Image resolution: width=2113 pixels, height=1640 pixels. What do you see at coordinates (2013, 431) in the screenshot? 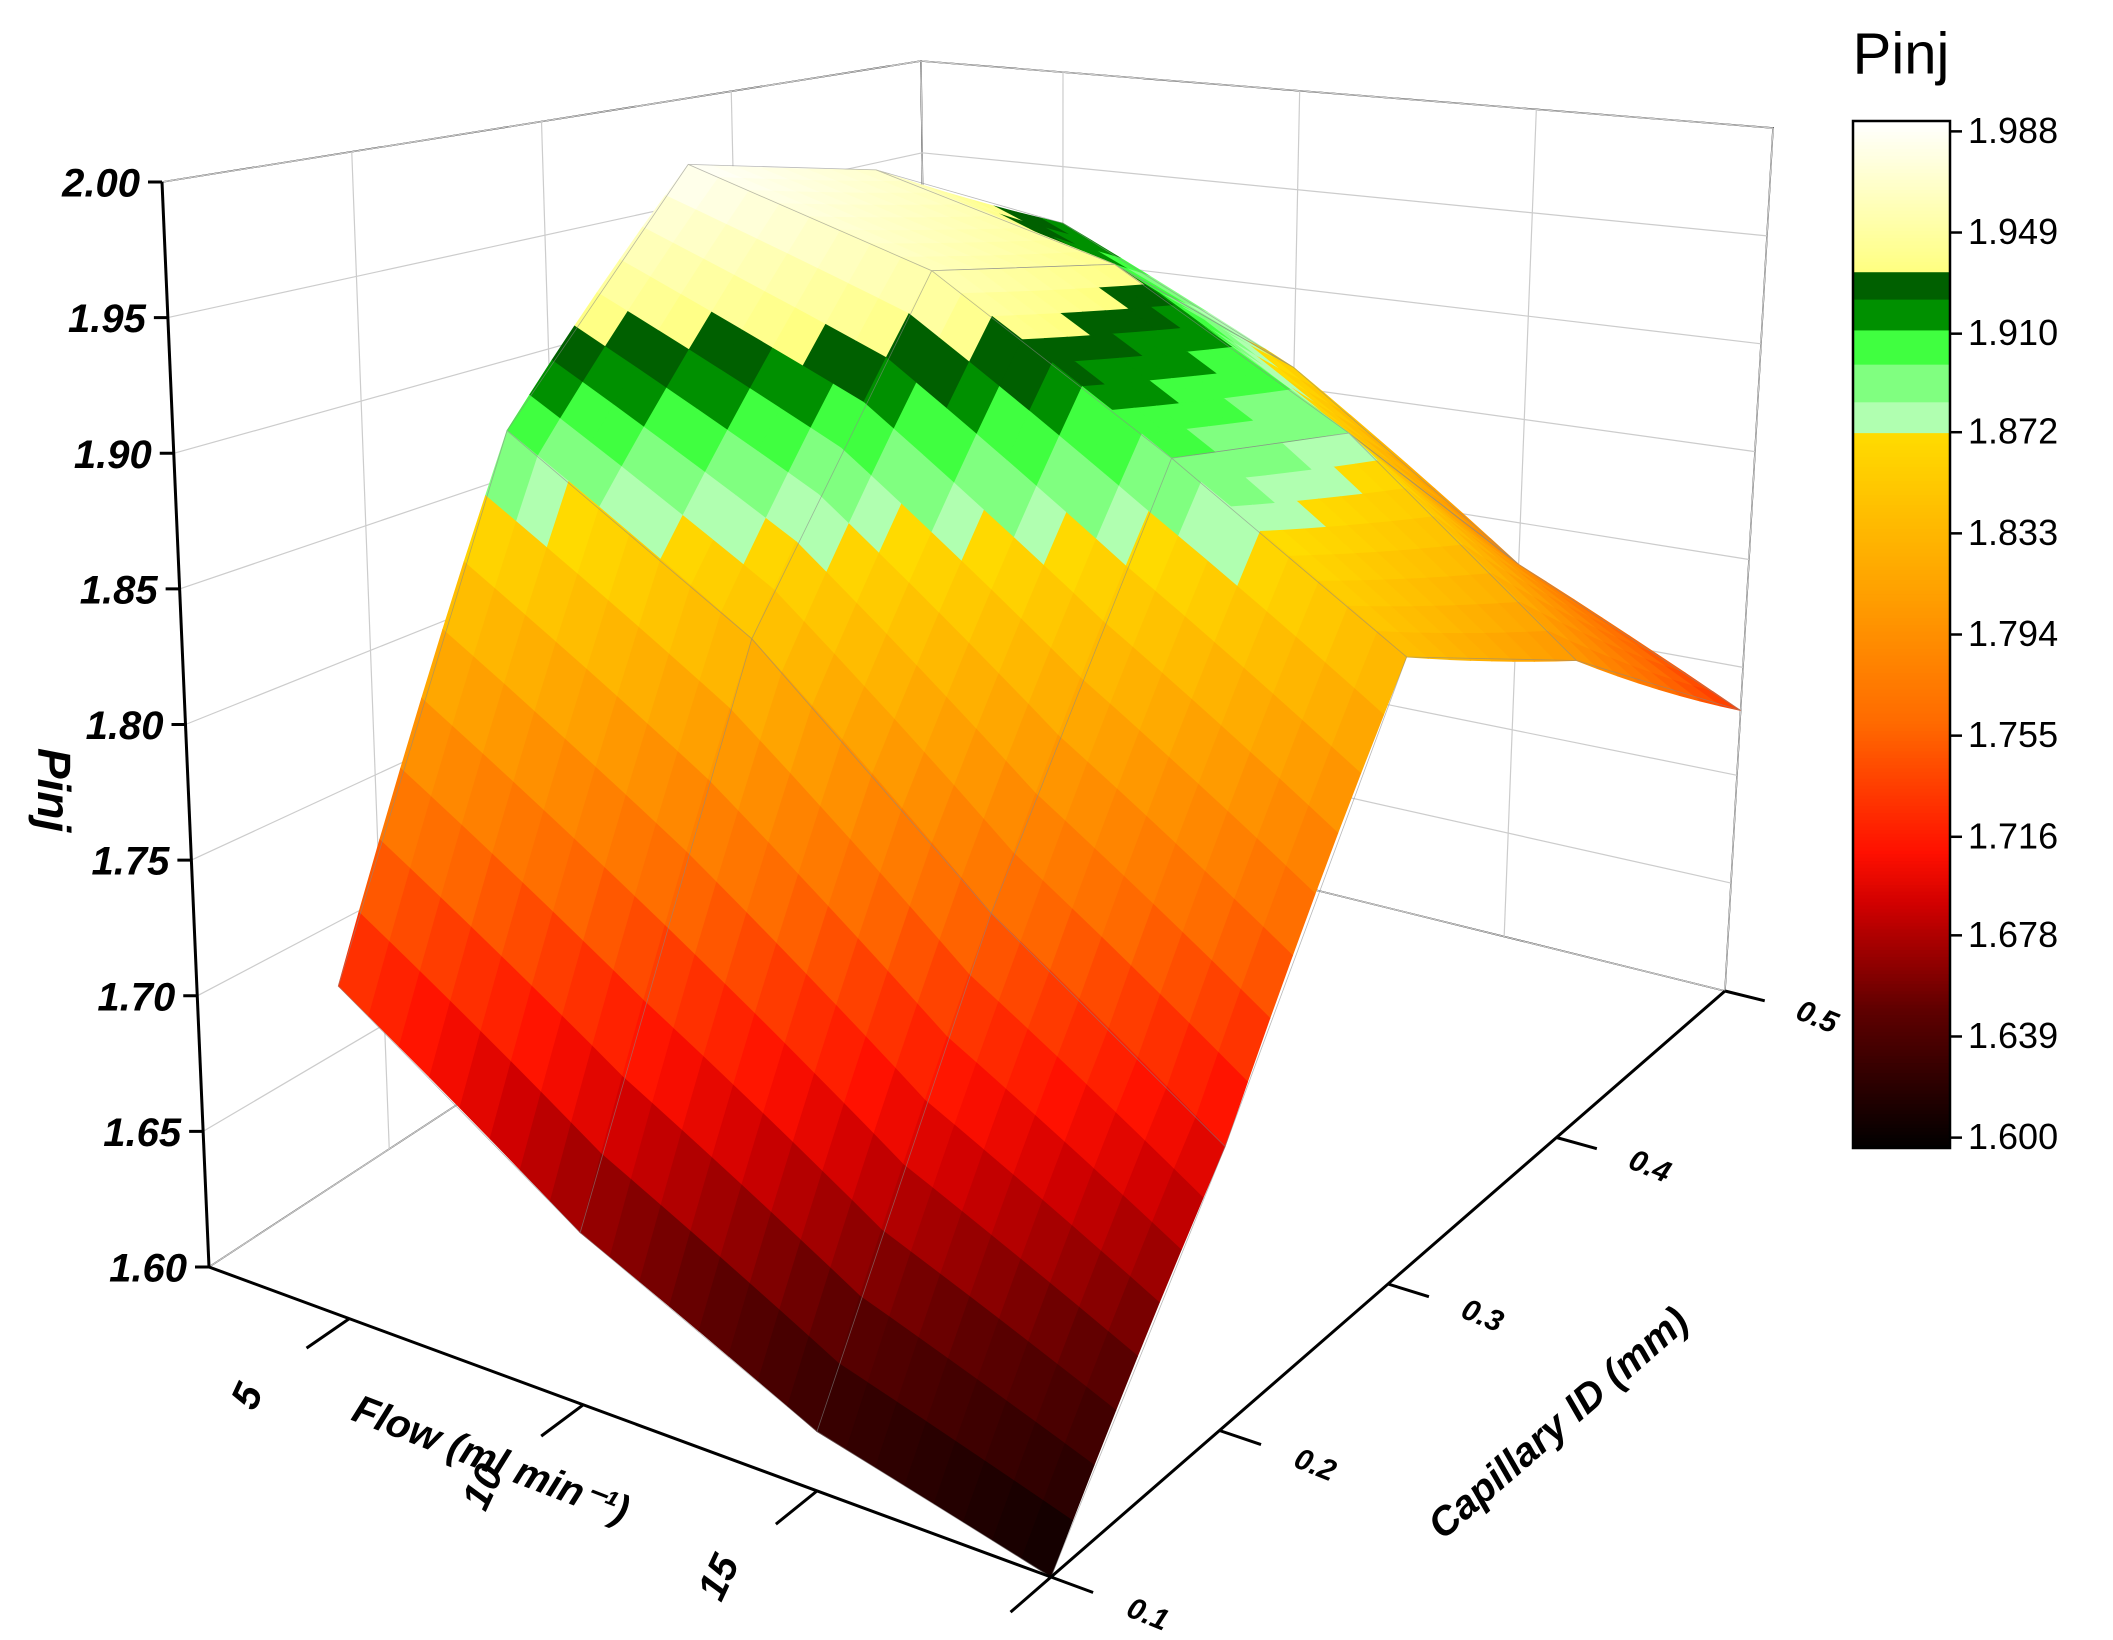
I see `colorbar-tick-label: 1.872` at bounding box center [2013, 431].